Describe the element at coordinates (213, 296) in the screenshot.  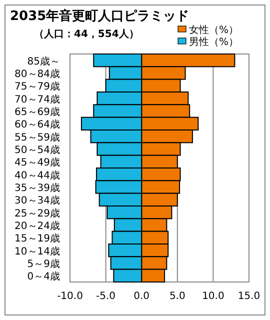
I see `x-tick-label: 10.0` at that location.